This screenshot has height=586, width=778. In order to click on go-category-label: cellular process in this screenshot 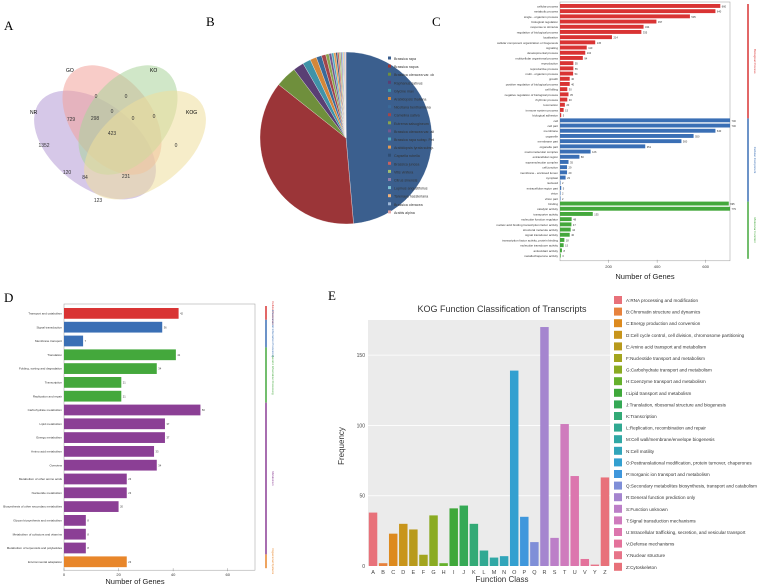, I will do `click(547, 6)`.